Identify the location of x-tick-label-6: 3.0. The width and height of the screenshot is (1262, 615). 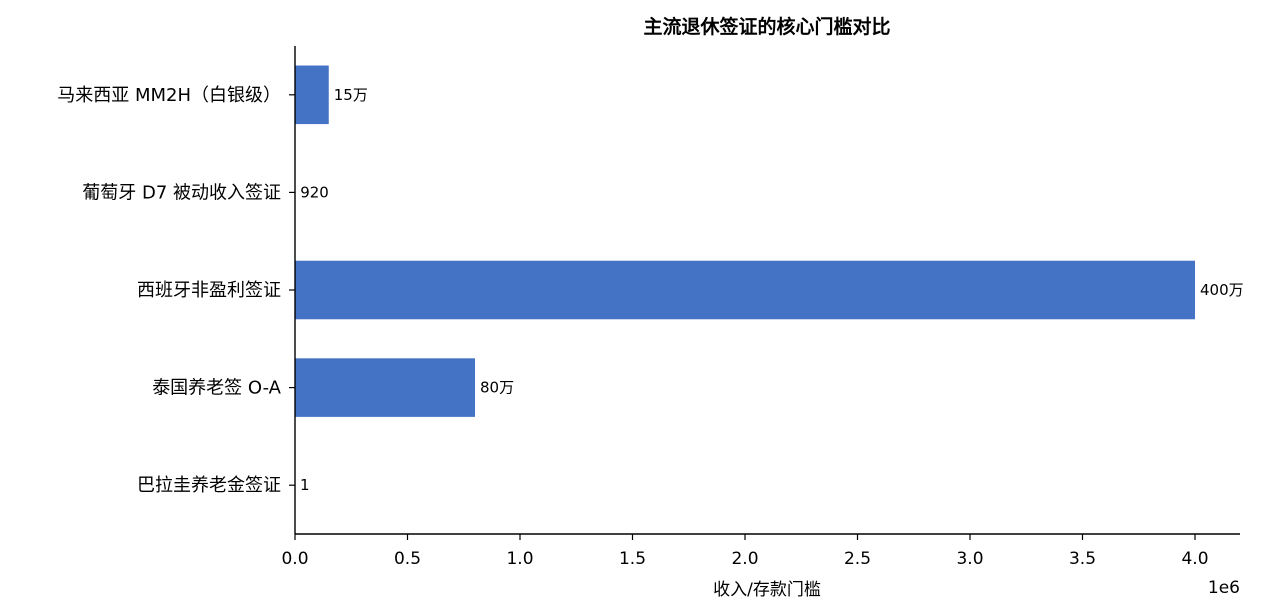
(969, 559).